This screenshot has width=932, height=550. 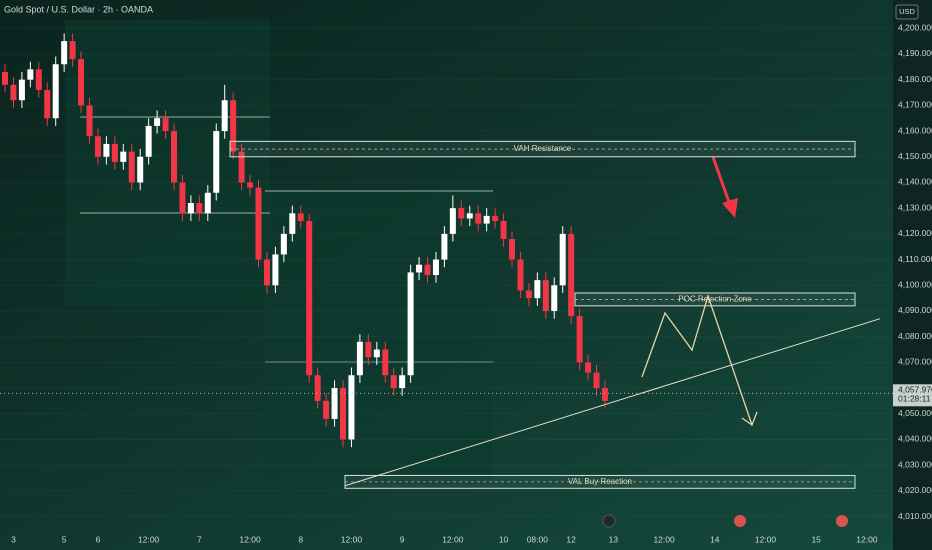 I want to click on y-tick-label: 4,010.000, so click(x=915, y=516).